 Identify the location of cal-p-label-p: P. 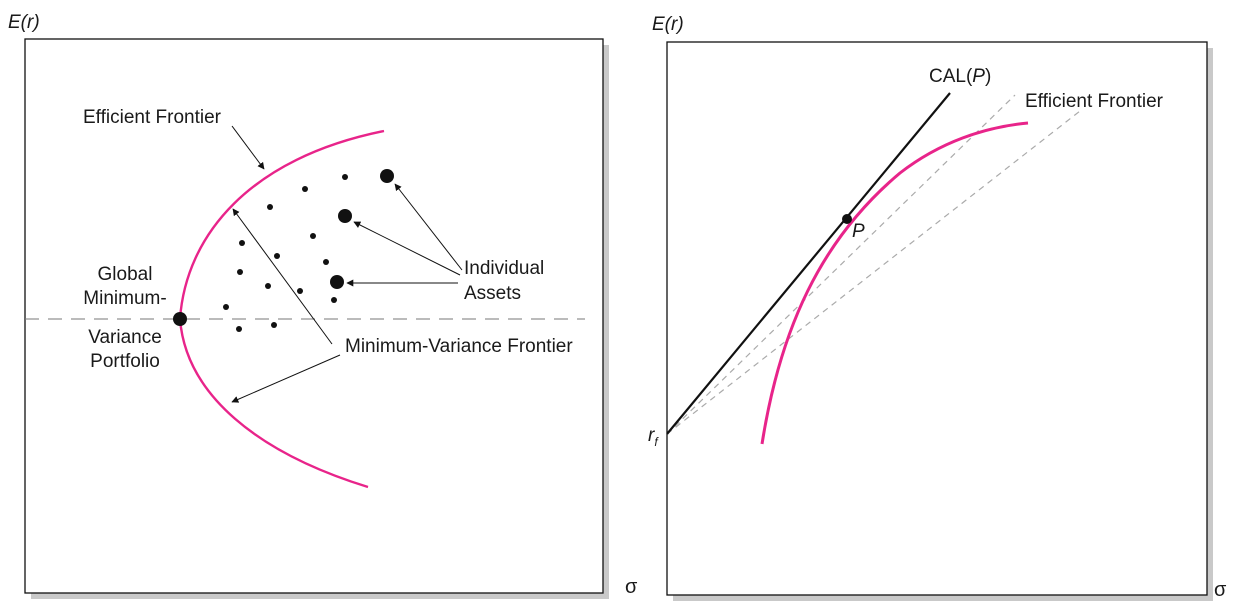
(978, 76).